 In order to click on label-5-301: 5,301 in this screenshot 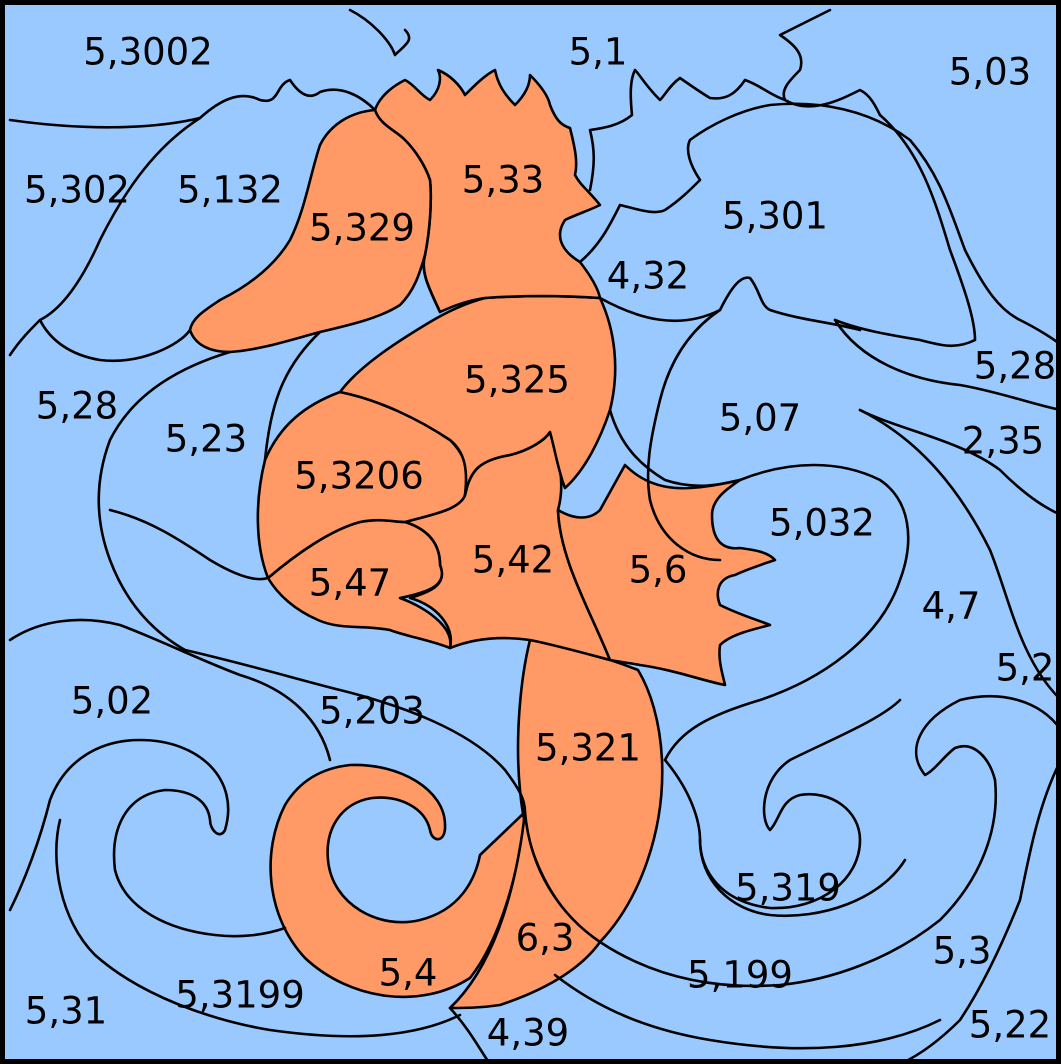, I will do `click(775, 216)`.